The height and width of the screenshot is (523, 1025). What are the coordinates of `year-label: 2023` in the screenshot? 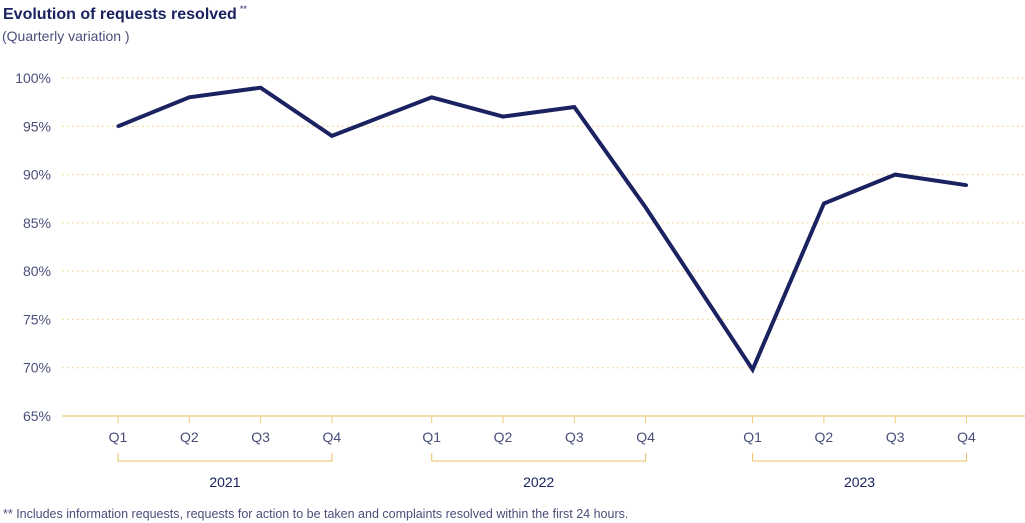 It's located at (859, 482).